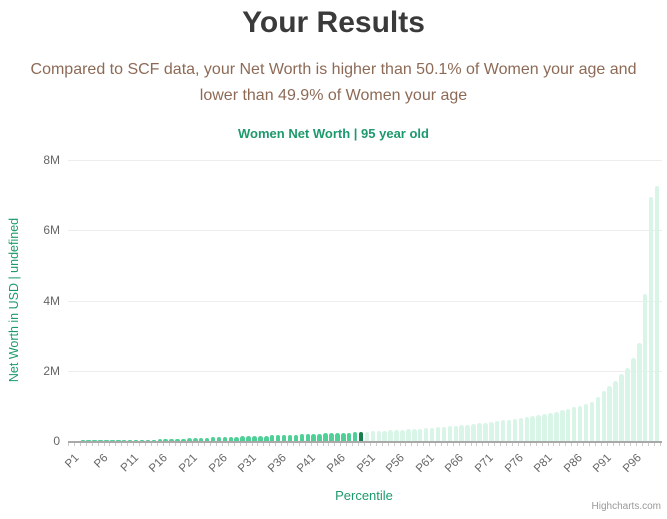 This screenshot has width=667, height=519. I want to click on bar-user-percentile, so click(361, 436).